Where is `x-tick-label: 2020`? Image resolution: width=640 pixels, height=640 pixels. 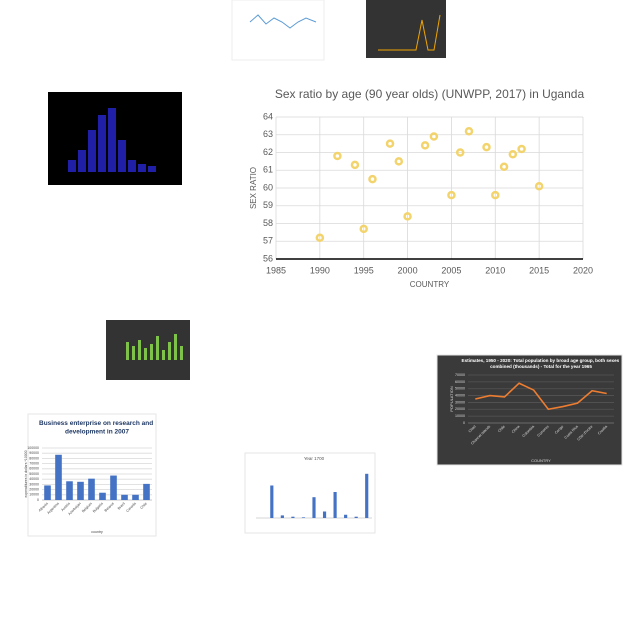 x-tick-label: 2020 is located at coordinates (583, 270).